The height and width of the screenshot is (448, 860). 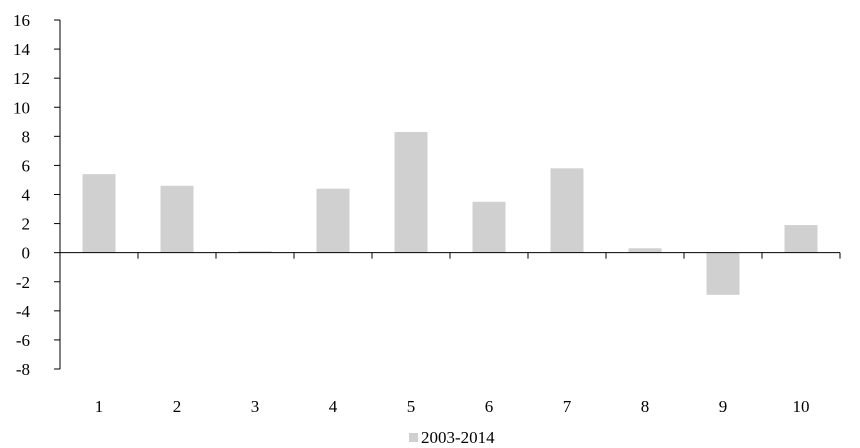 What do you see at coordinates (23, 282) in the screenshot?
I see `y-tick-label: -2` at bounding box center [23, 282].